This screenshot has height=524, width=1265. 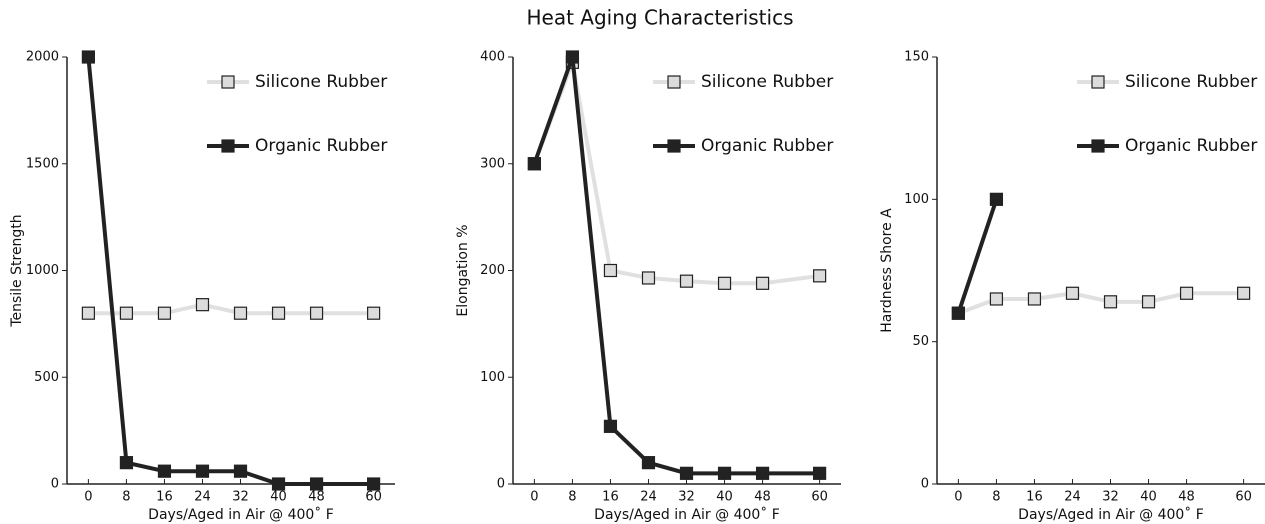 I want to click on y-tick-label: 150, so click(x=916, y=57).